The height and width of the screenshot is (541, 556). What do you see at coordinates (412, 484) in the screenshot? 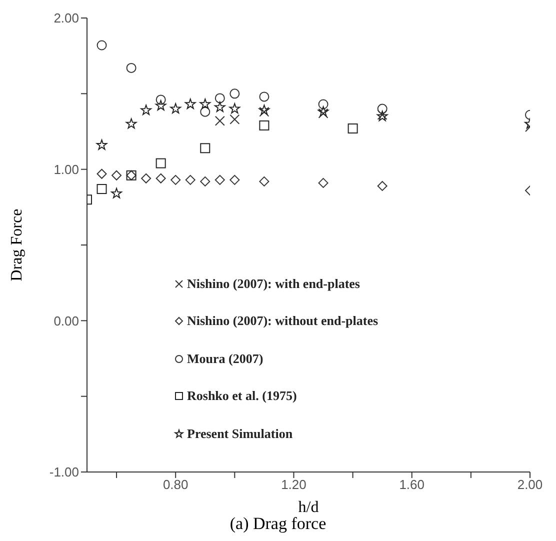
I see `x-tick-label: 1.60` at bounding box center [412, 484].